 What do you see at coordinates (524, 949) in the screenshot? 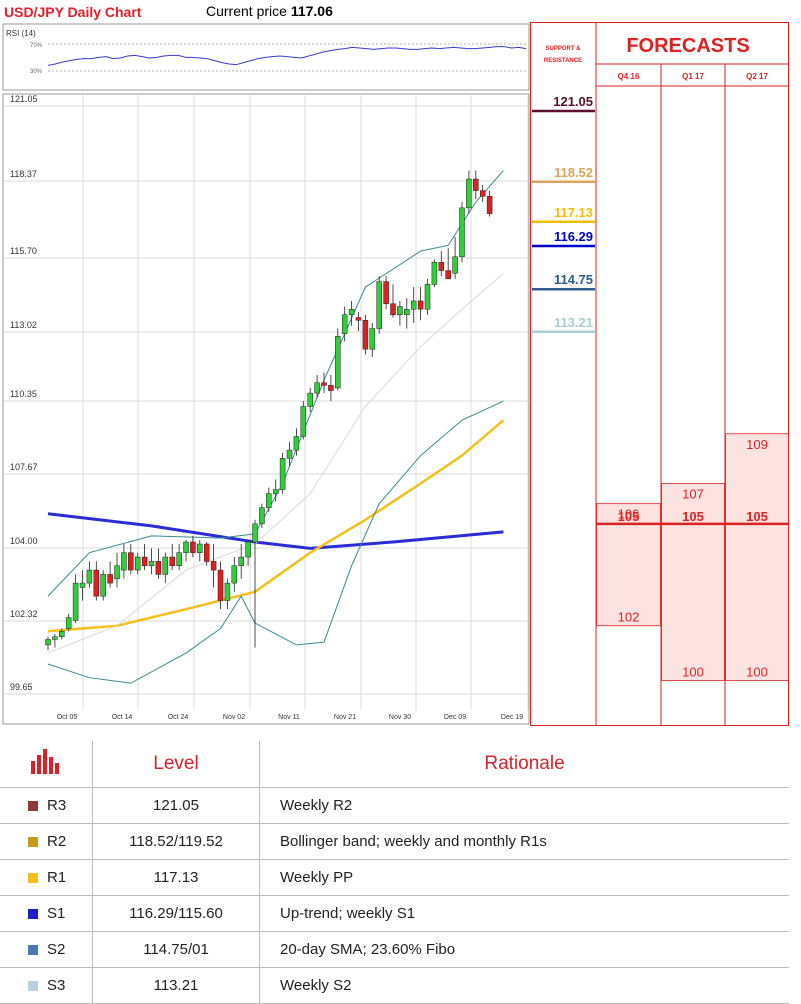
I see `level-rationale: 20-day SMA; 23.60% Fibo` at bounding box center [524, 949].